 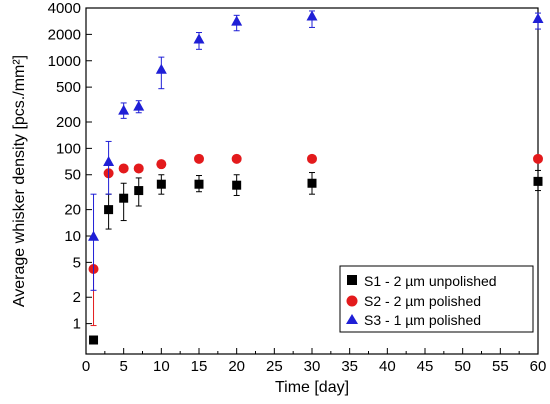 I want to click on x-tick-label: 50, so click(x=462, y=366).